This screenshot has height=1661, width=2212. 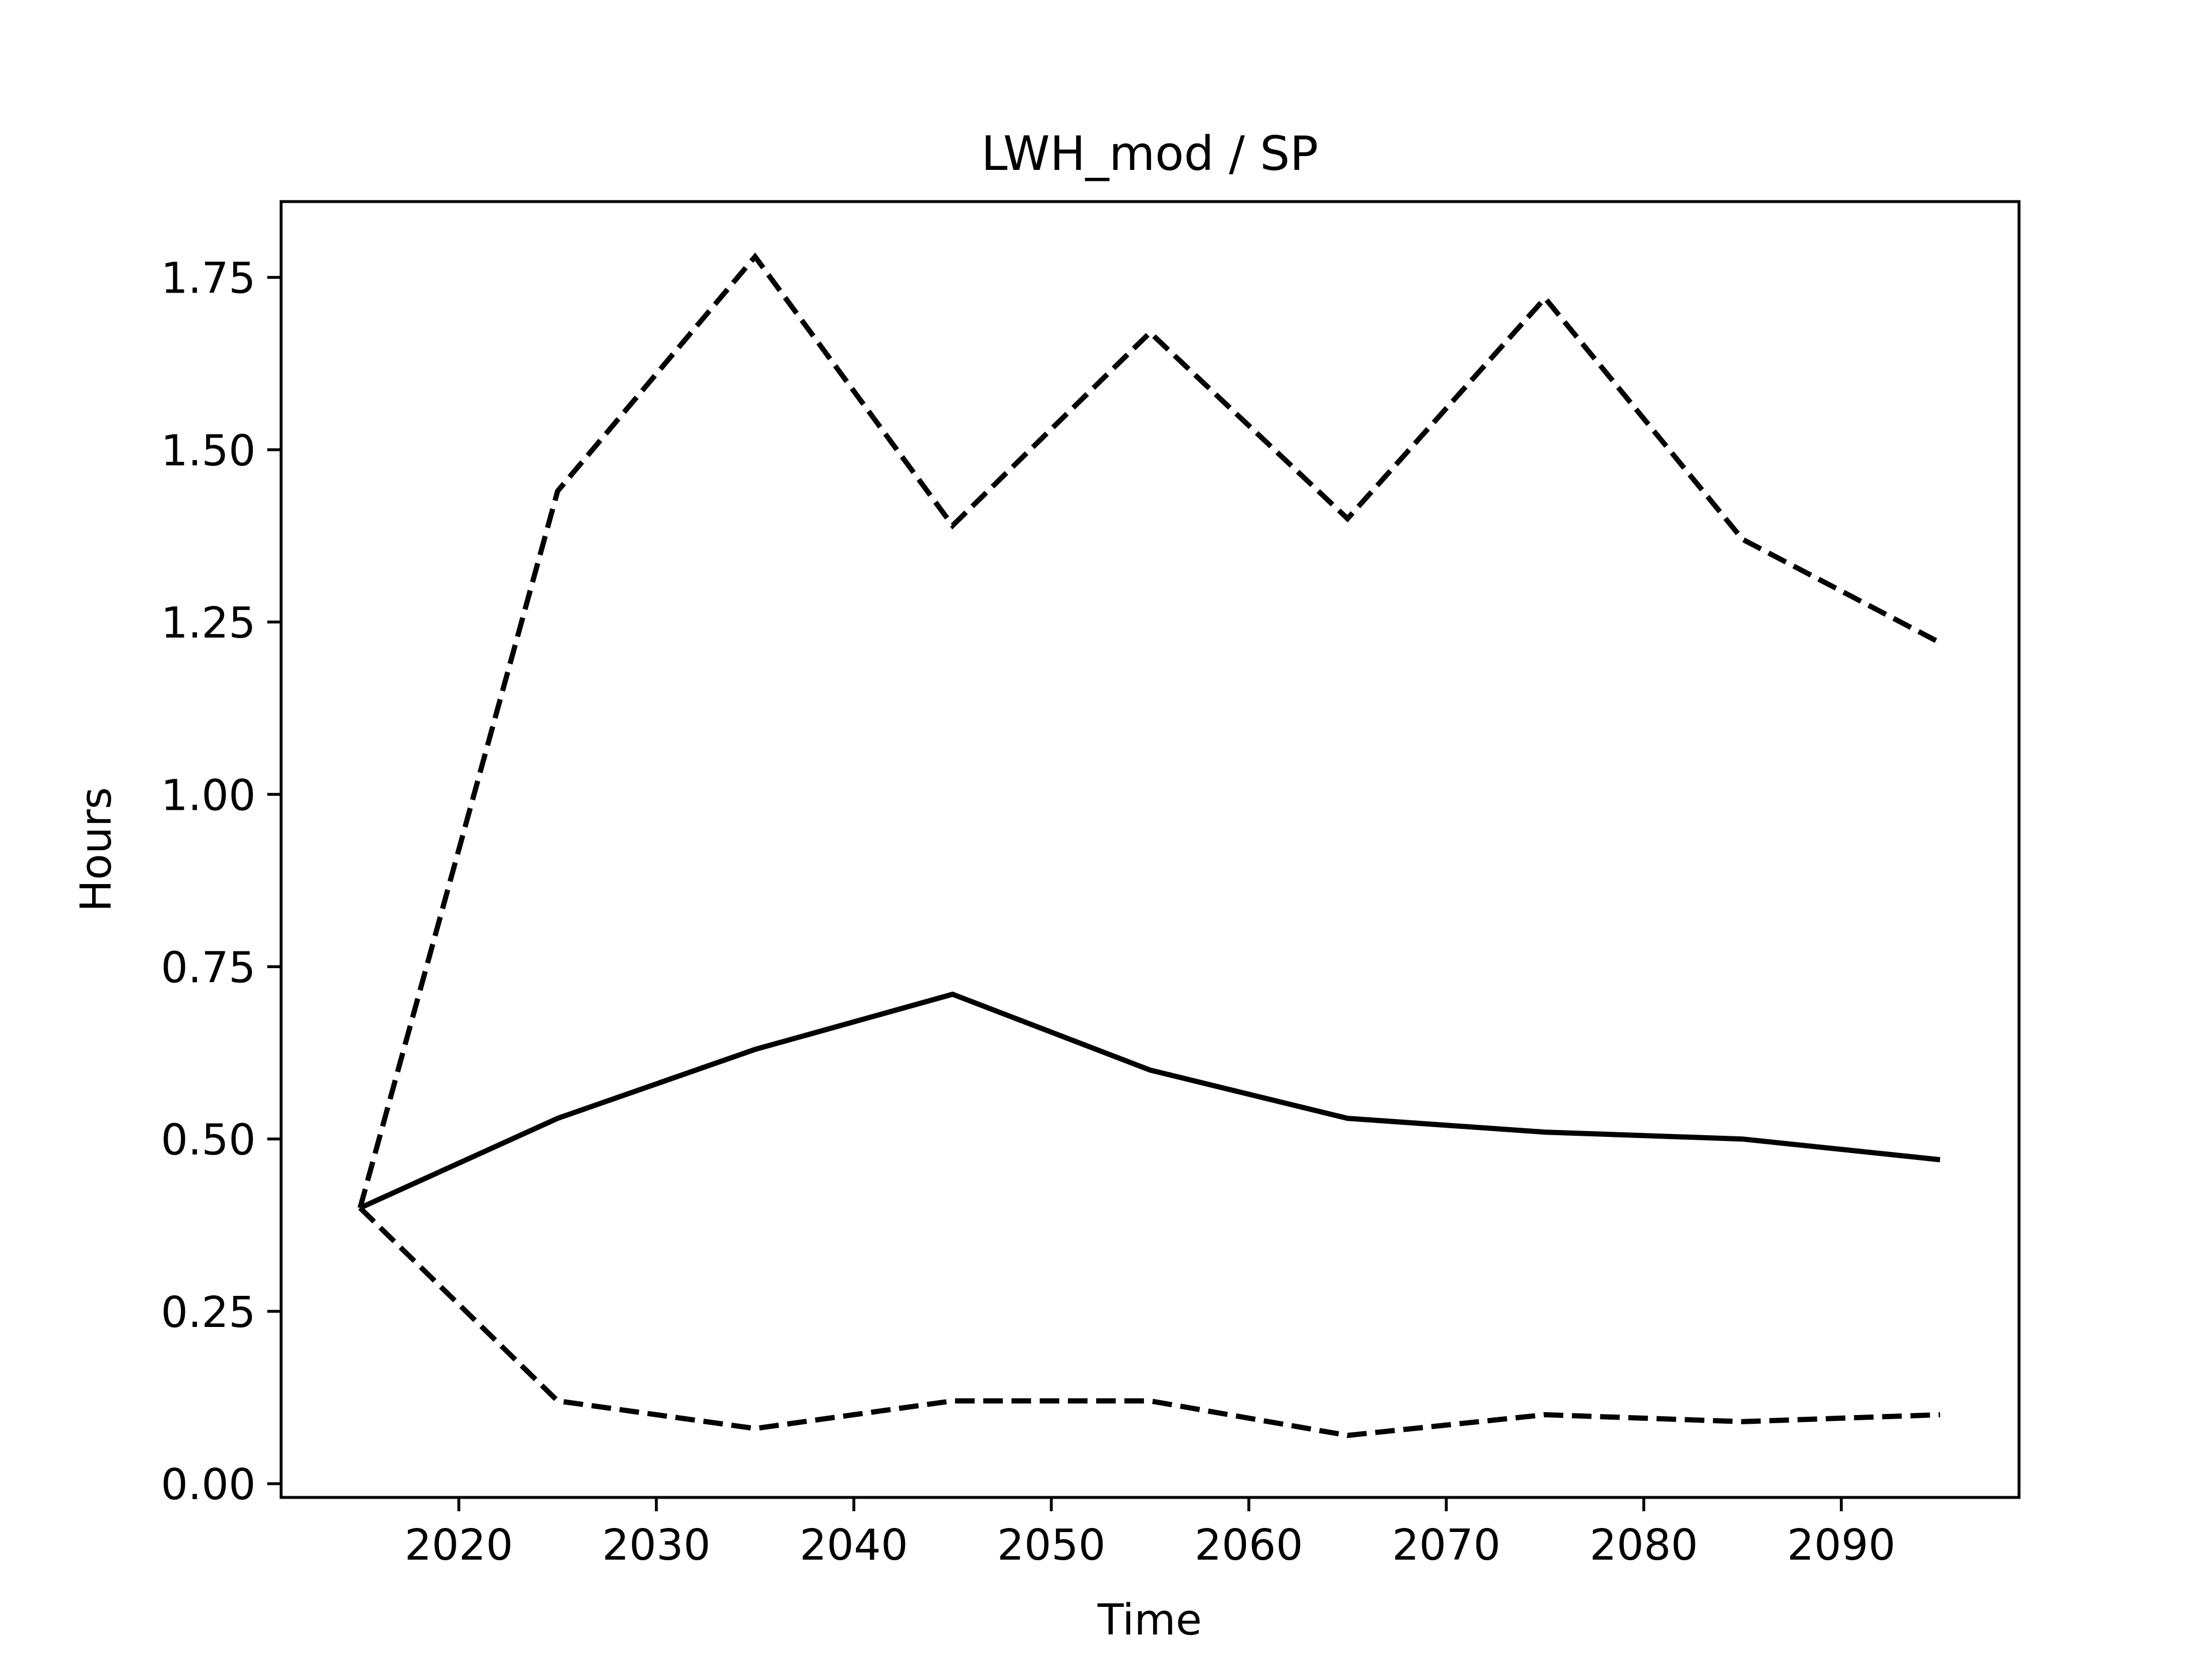 I want to click on y-tick-label: 1.25, so click(x=208, y=623).